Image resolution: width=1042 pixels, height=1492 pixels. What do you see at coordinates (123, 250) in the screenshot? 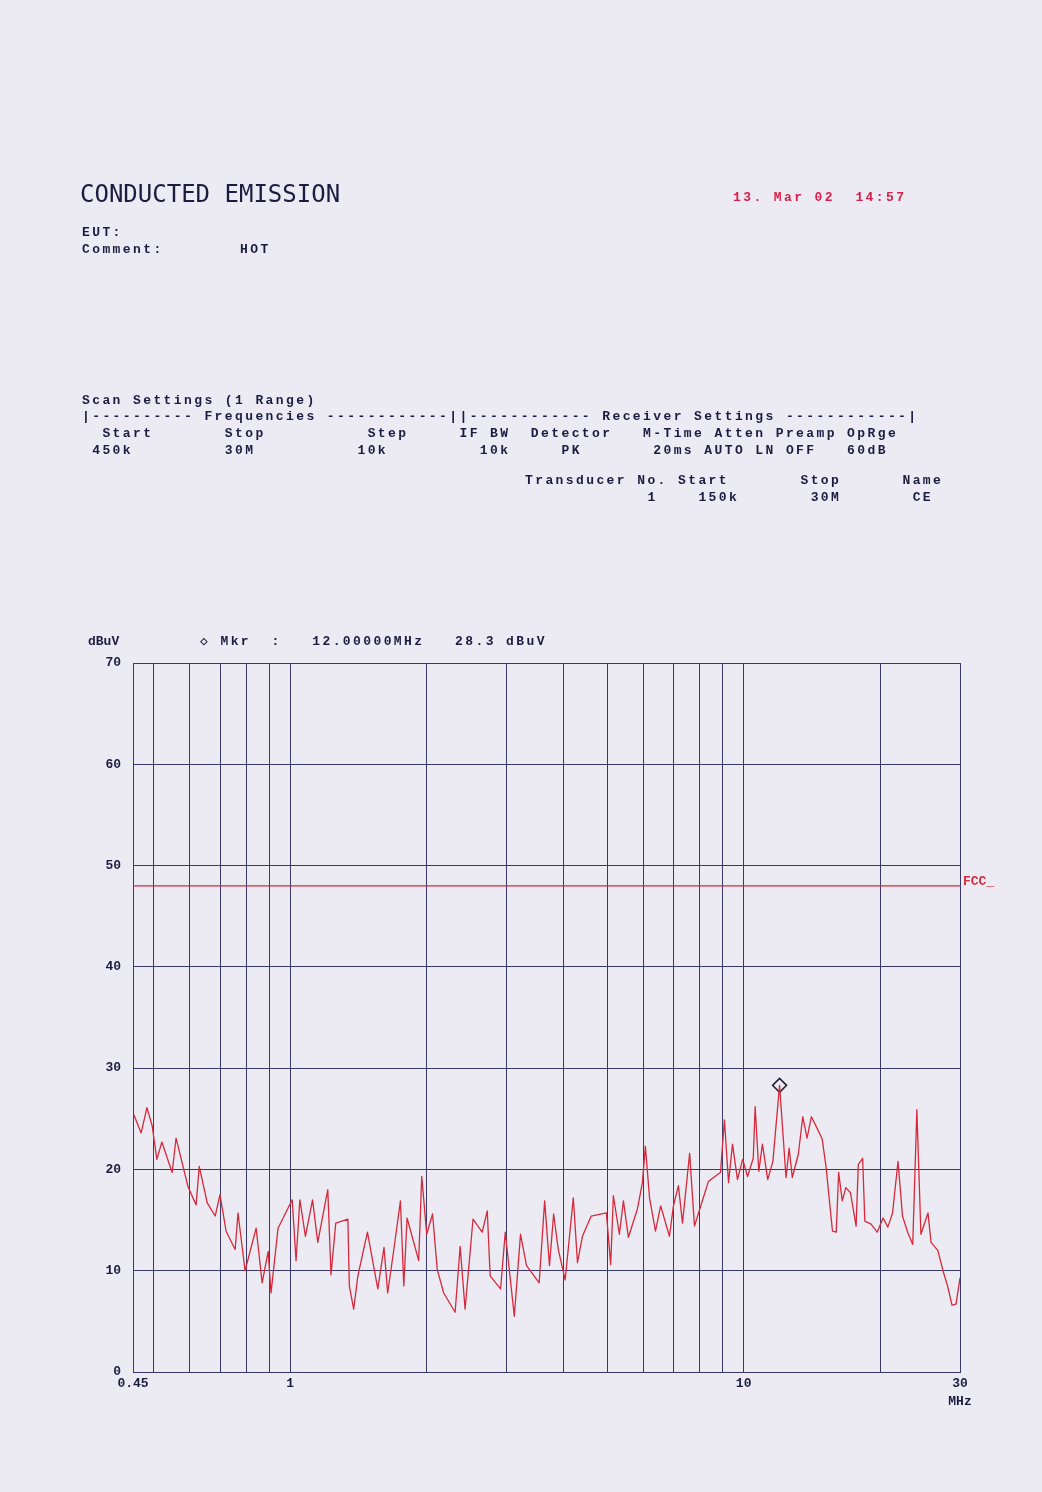
I see `text: Comment:` at bounding box center [123, 250].